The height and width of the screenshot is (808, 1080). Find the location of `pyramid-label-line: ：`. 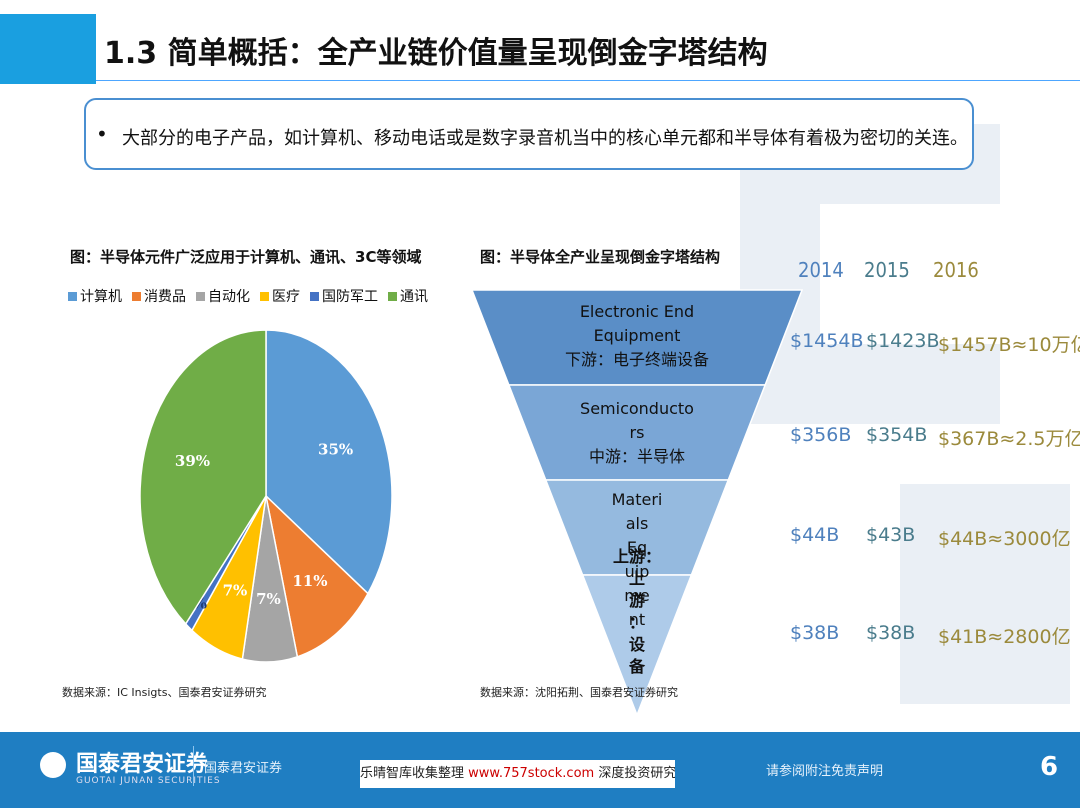

pyramid-label-line: ： is located at coordinates (636, 622).